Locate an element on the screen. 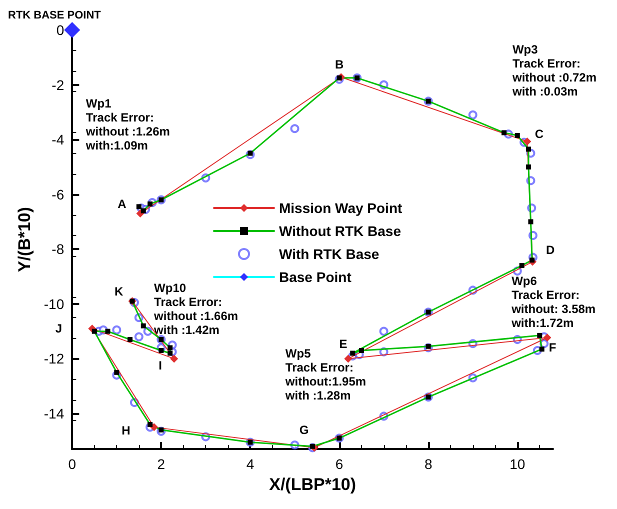 This screenshot has height=509, width=617. legend-label: With RTK Base is located at coordinates (329, 254).